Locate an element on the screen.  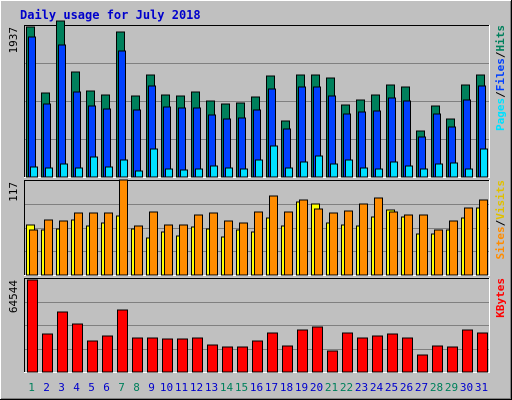
day-label: 8 is located at coordinates (136, 387).